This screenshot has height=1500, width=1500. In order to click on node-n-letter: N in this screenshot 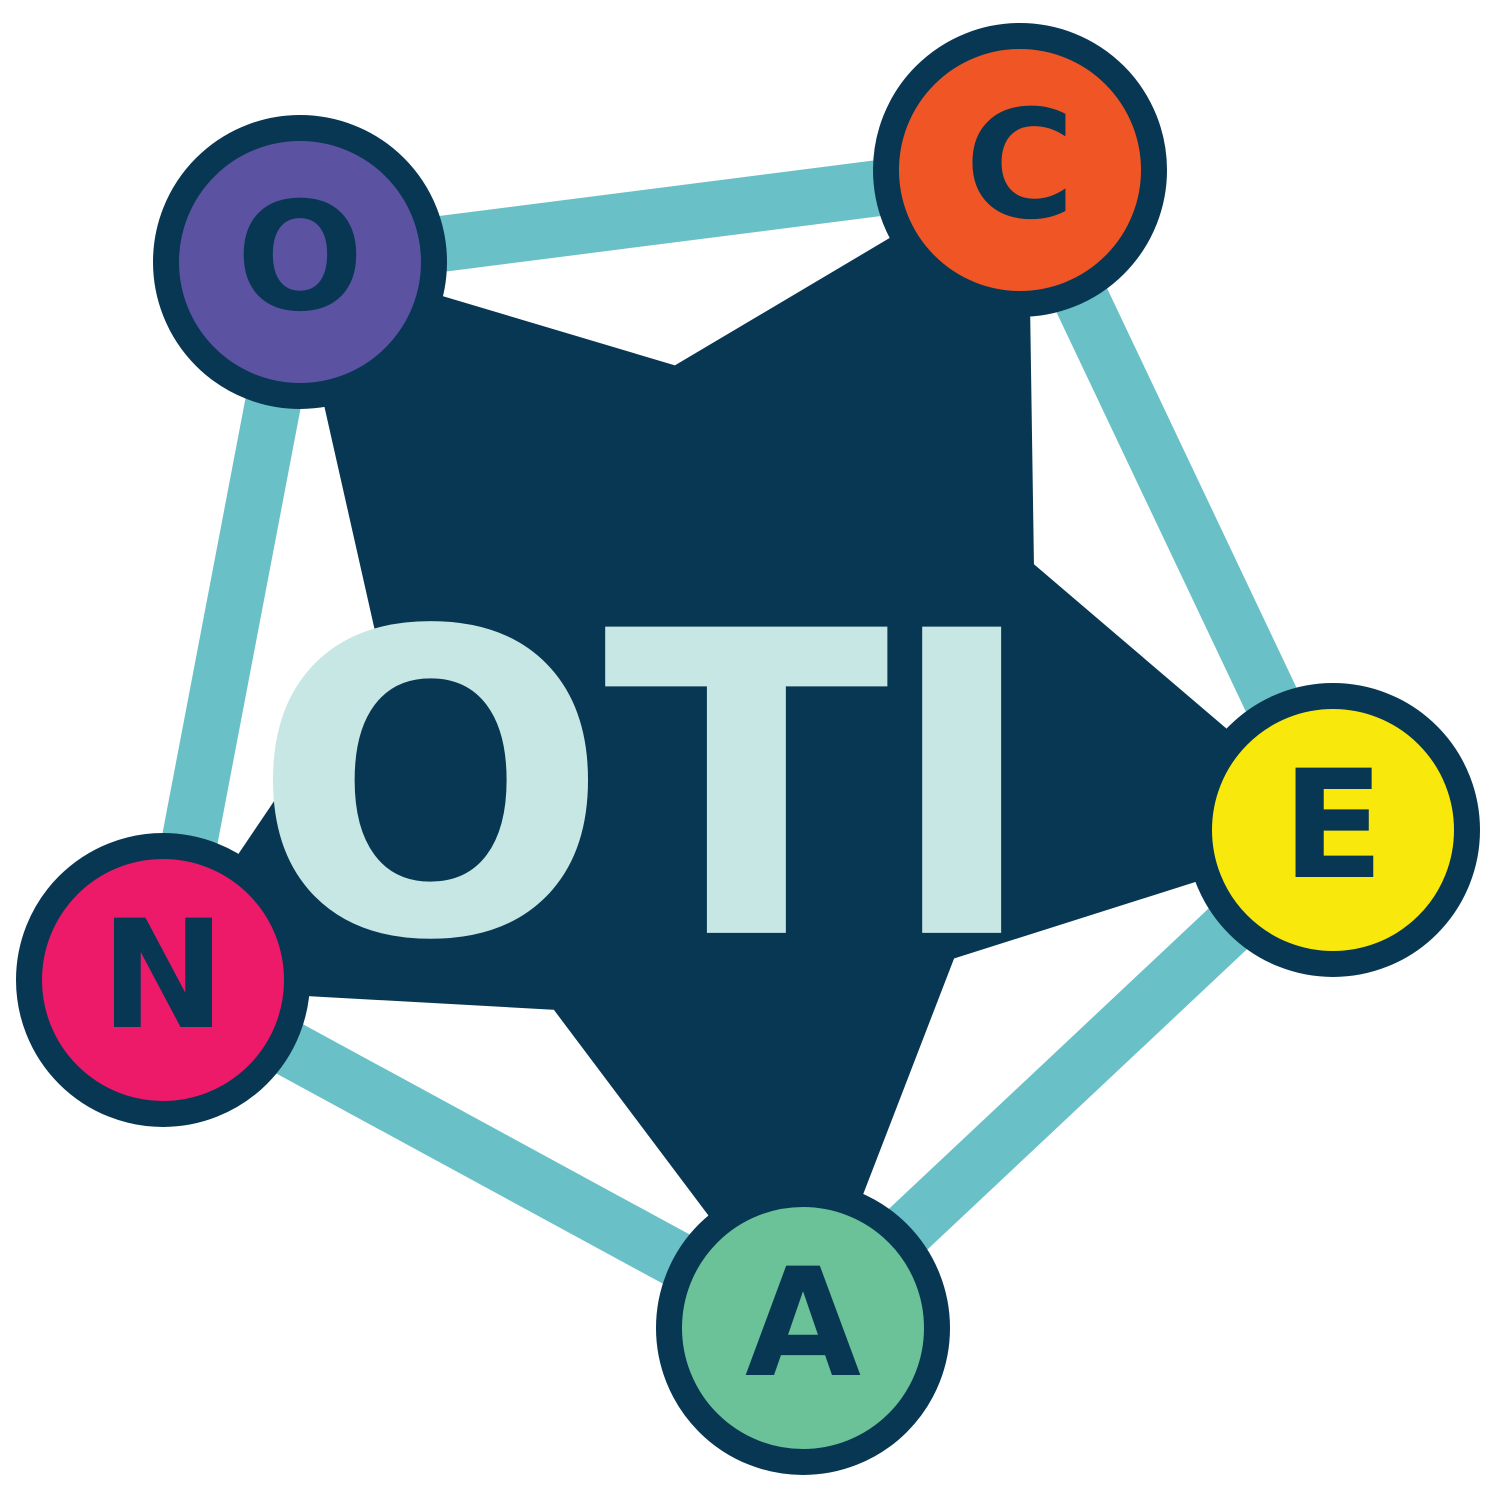, I will do `click(163, 976)`.